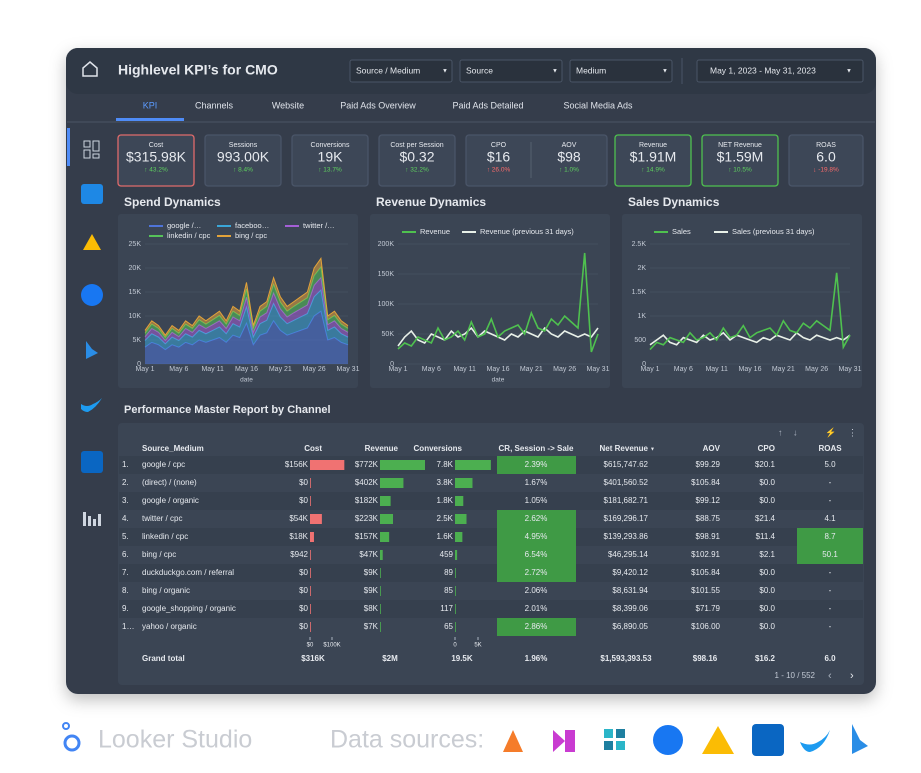 The width and height of the screenshot is (921, 773). What do you see at coordinates (852, 432) in the screenshot?
I see `more: ⋮` at bounding box center [852, 432].